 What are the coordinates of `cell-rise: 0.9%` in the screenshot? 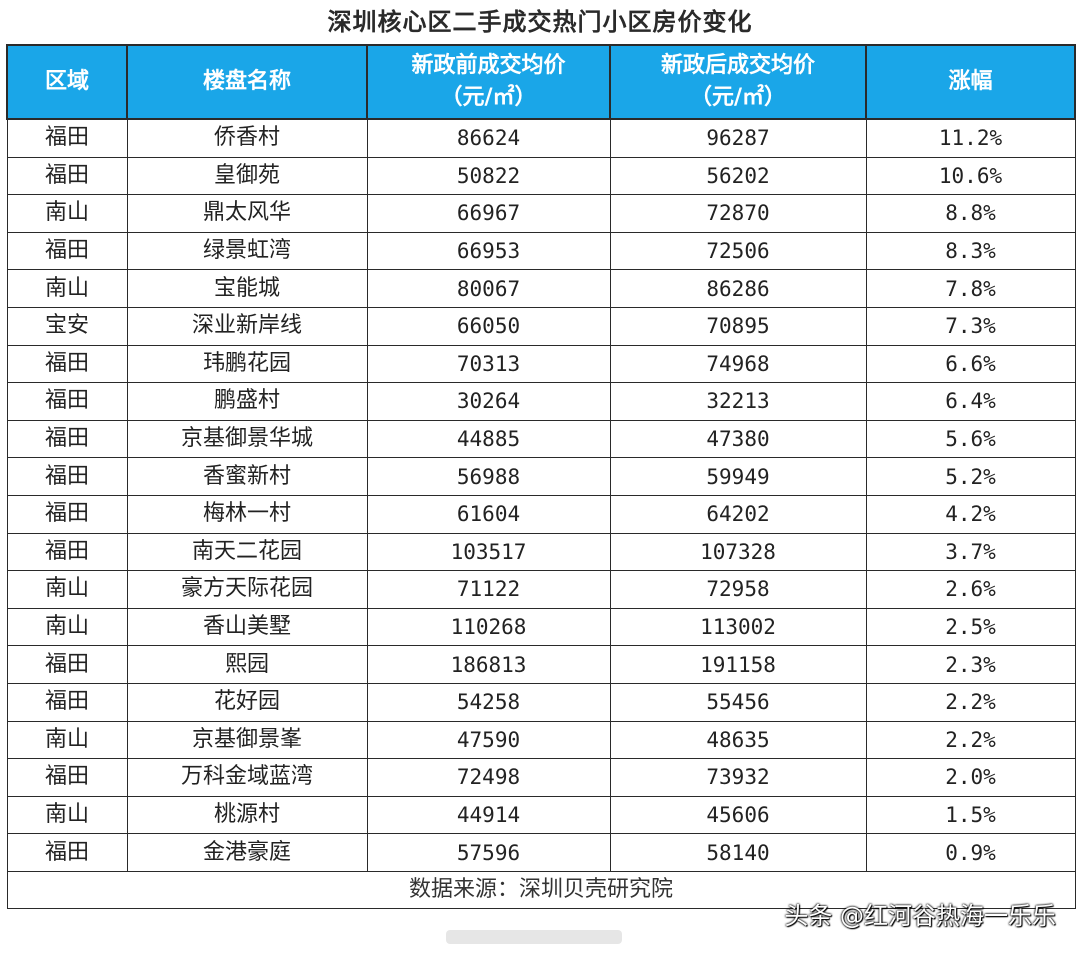 It's located at (970, 852).